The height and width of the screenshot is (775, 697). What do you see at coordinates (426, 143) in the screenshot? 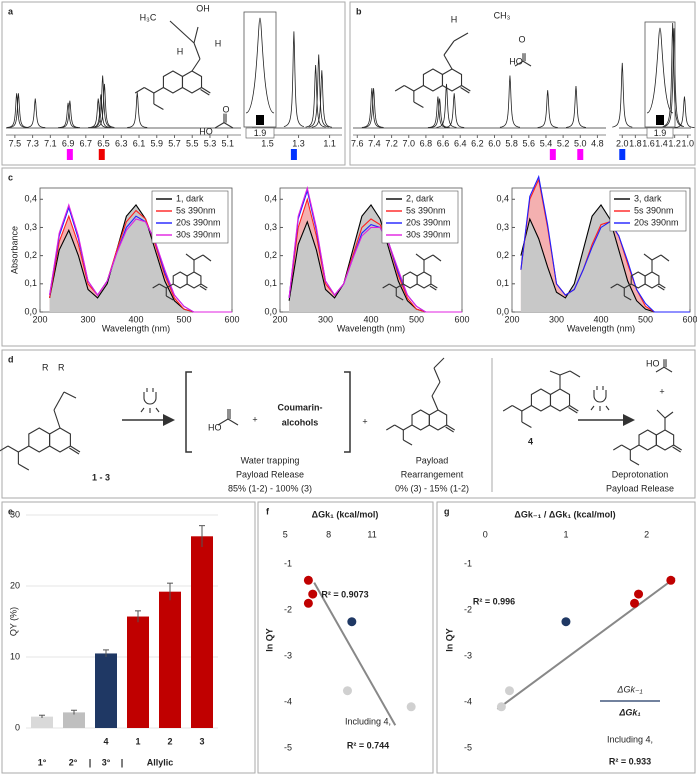
I see `x-tick-label: 6.8` at bounding box center [426, 143].